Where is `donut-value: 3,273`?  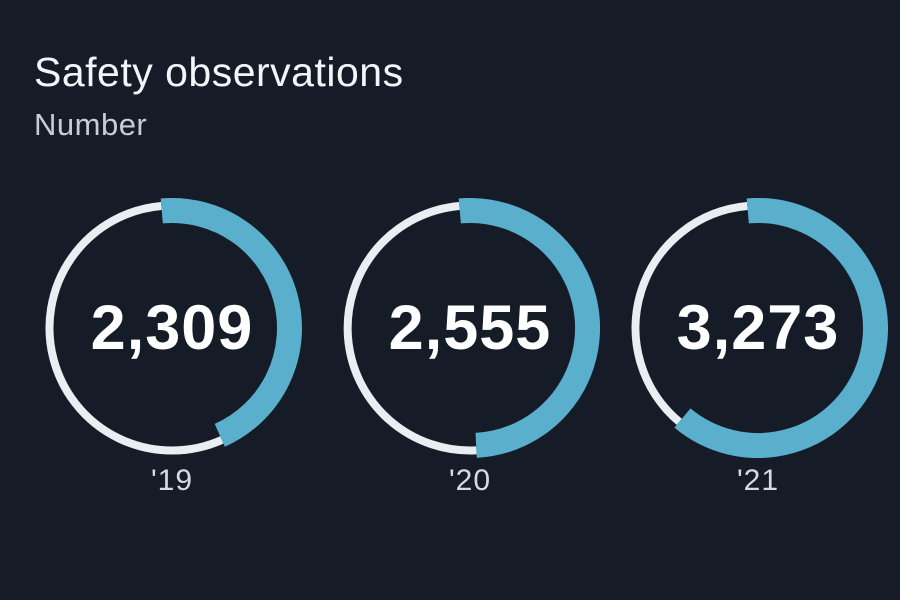 donut-value: 3,273 is located at coordinates (758, 328).